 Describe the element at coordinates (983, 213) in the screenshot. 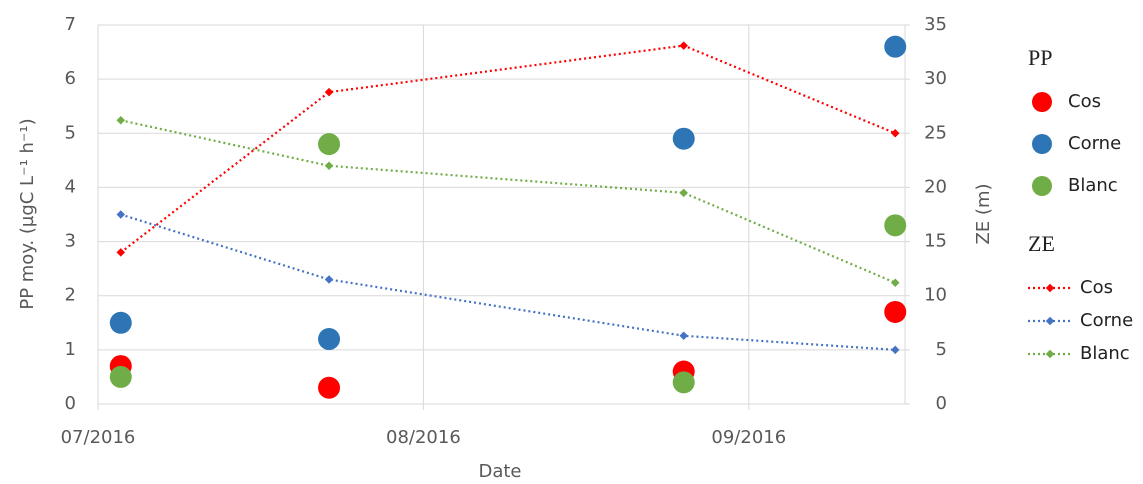

I see `y2-axis-label: ZE (m)` at that location.